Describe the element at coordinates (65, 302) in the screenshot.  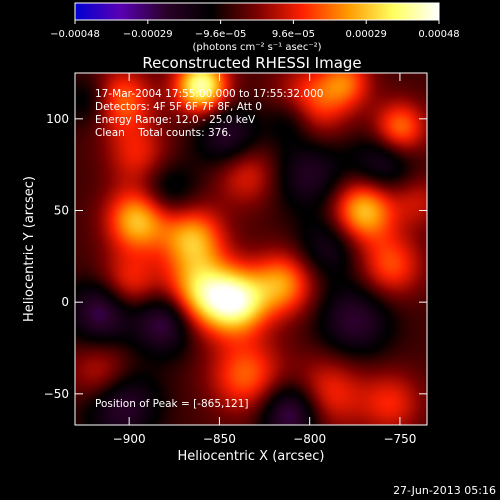
I see `y-tick-label: 0` at that location.